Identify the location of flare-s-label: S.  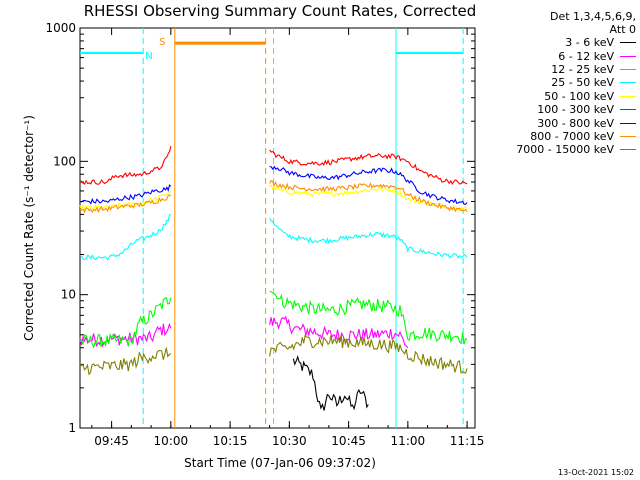
(162, 42).